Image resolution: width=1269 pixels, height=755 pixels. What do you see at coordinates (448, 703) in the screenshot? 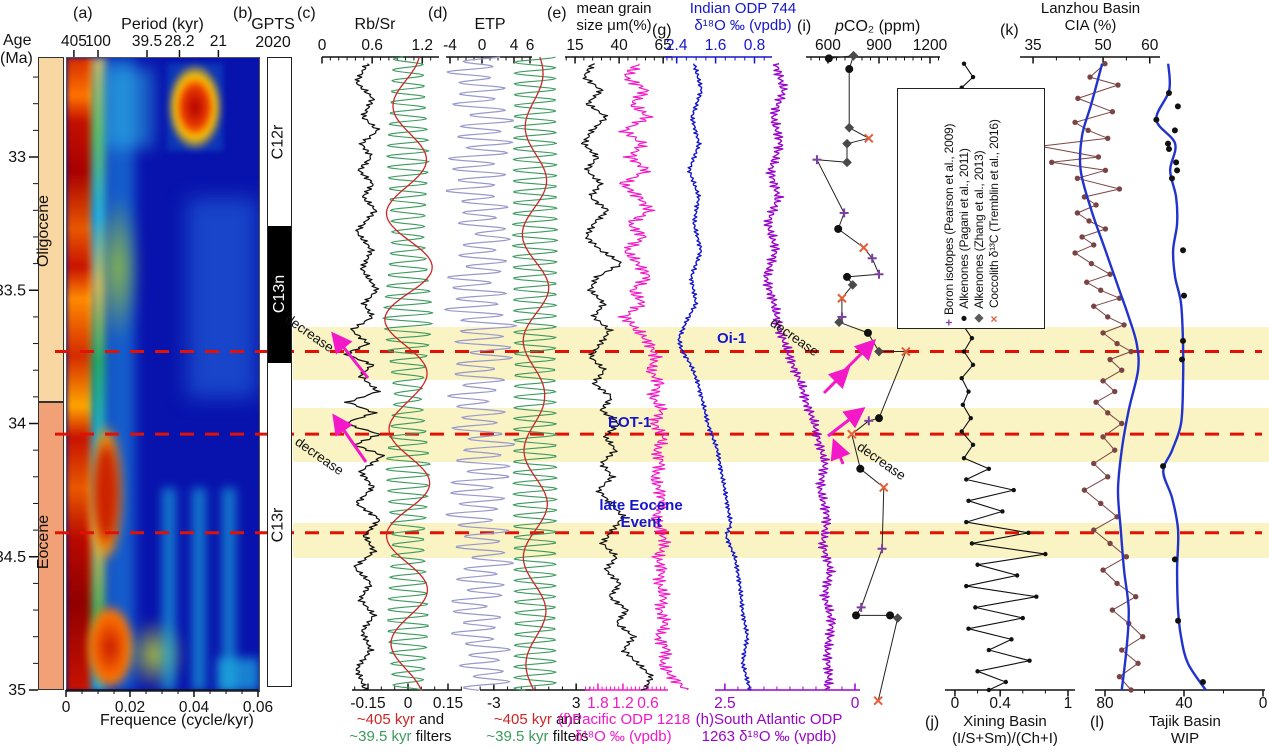
I see `svg-text: 0.15` at bounding box center [448, 703].